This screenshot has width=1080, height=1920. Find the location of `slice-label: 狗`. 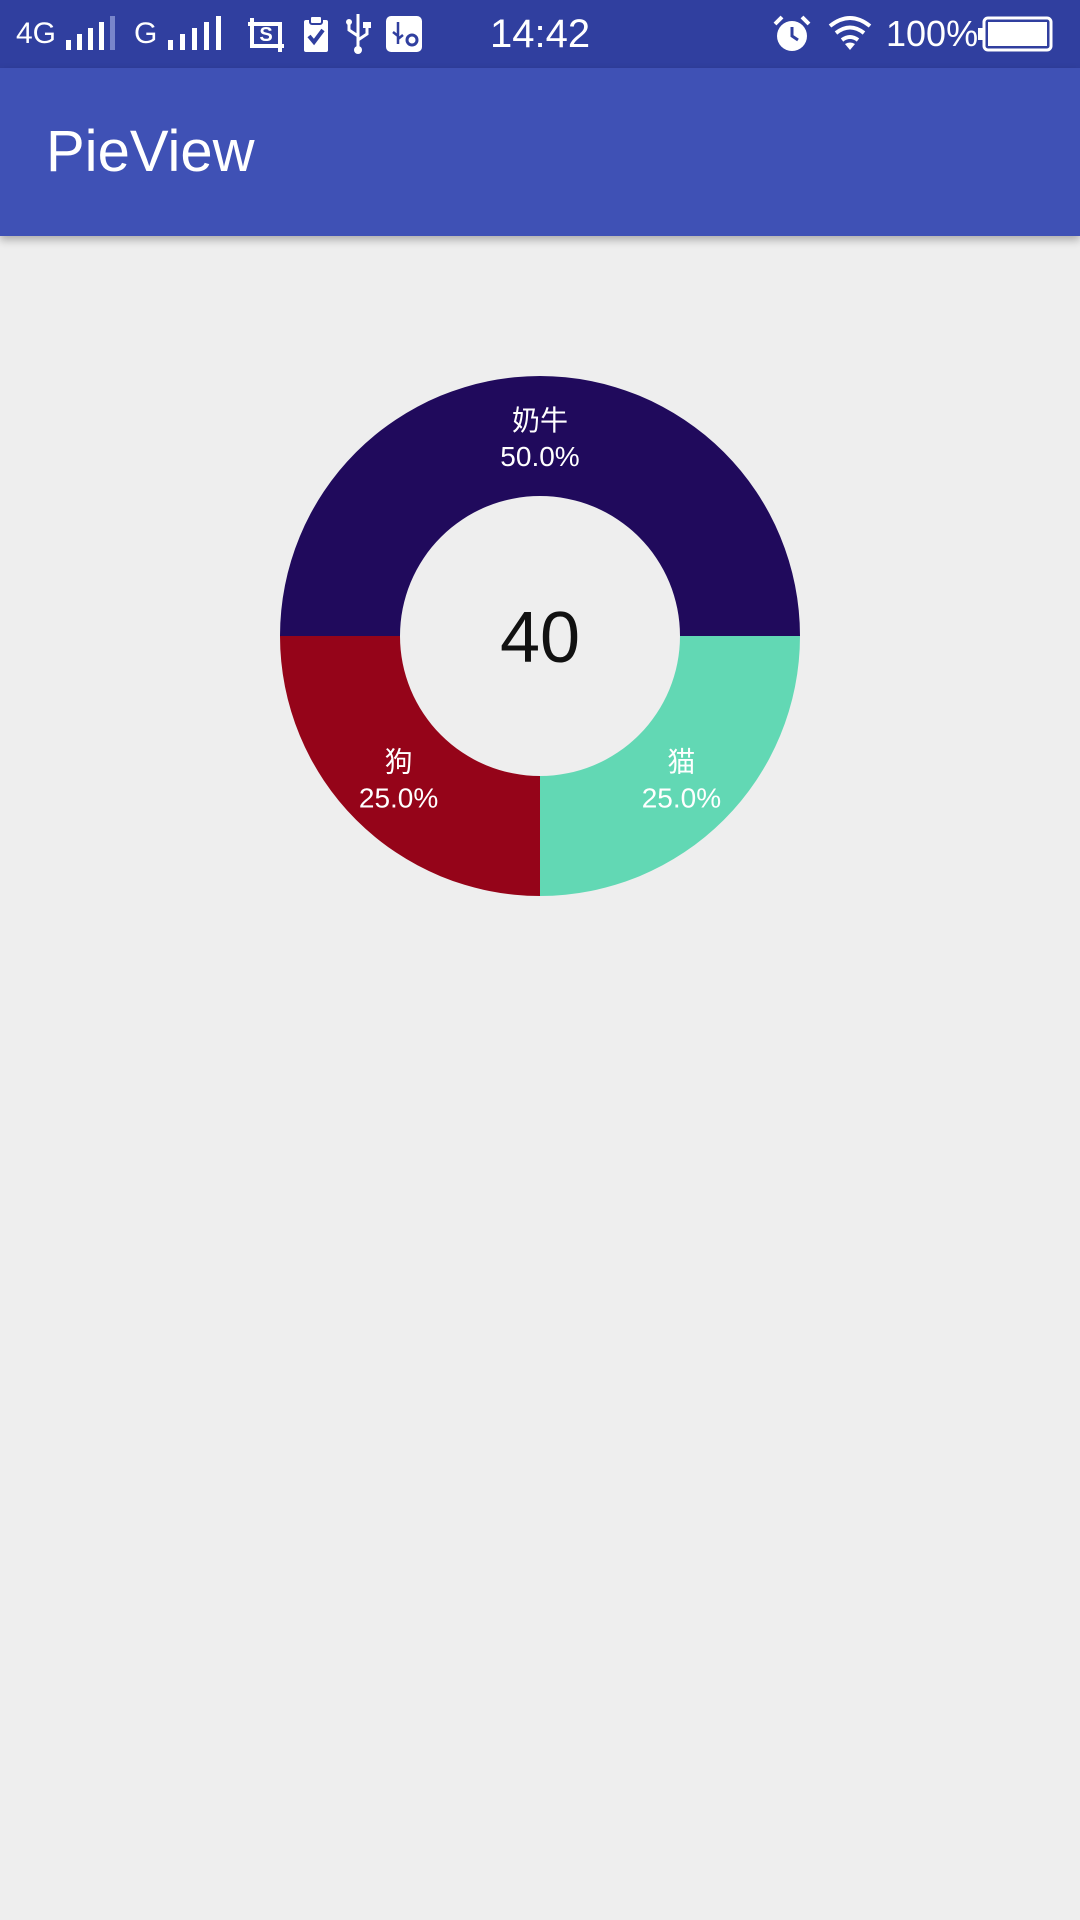

slice-label: 狗 is located at coordinates (399, 761).